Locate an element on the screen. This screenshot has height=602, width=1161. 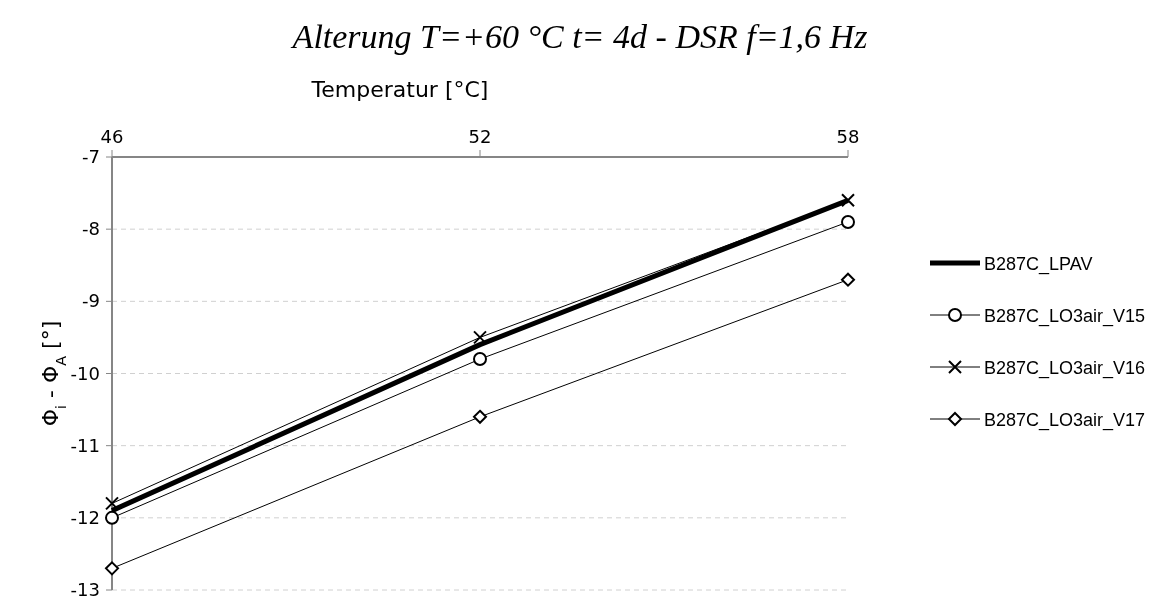
chart-title: Alterung T=+60 °C t= 4d - DSR f=1,6 Hz is located at coordinates (579, 36).